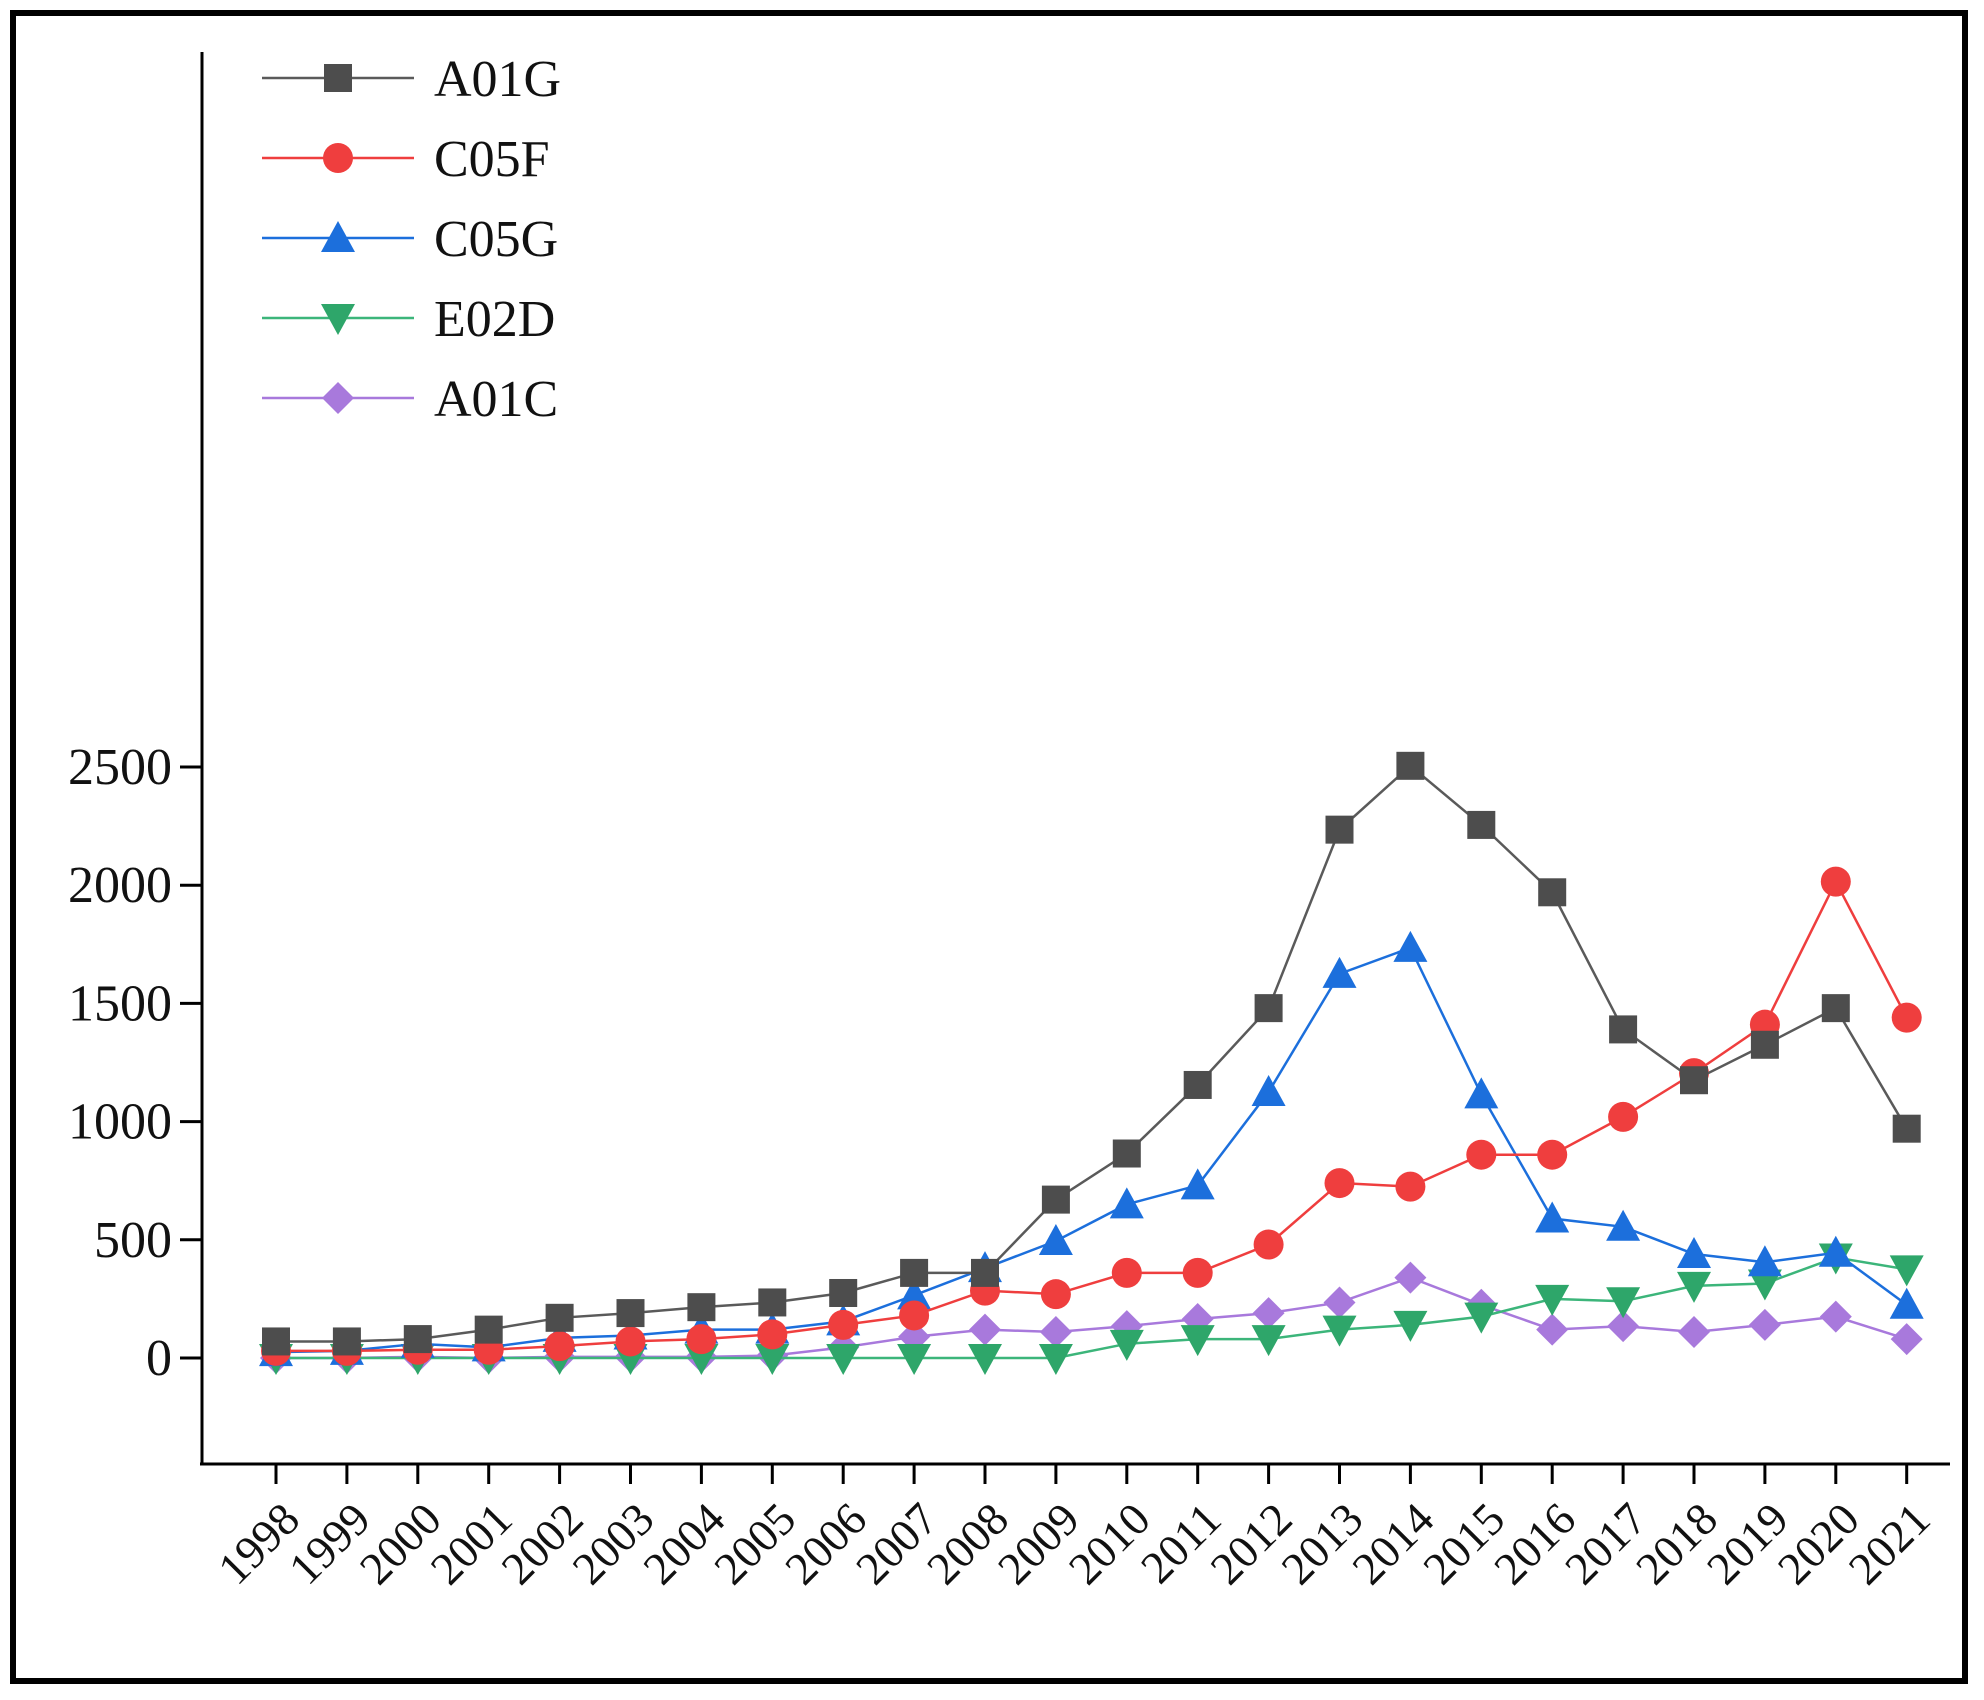 Image resolution: width=1984 pixels, height=1700 pixels. Describe the element at coordinates (120, 767) in the screenshot. I see `y-tick-label: 2500` at that location.